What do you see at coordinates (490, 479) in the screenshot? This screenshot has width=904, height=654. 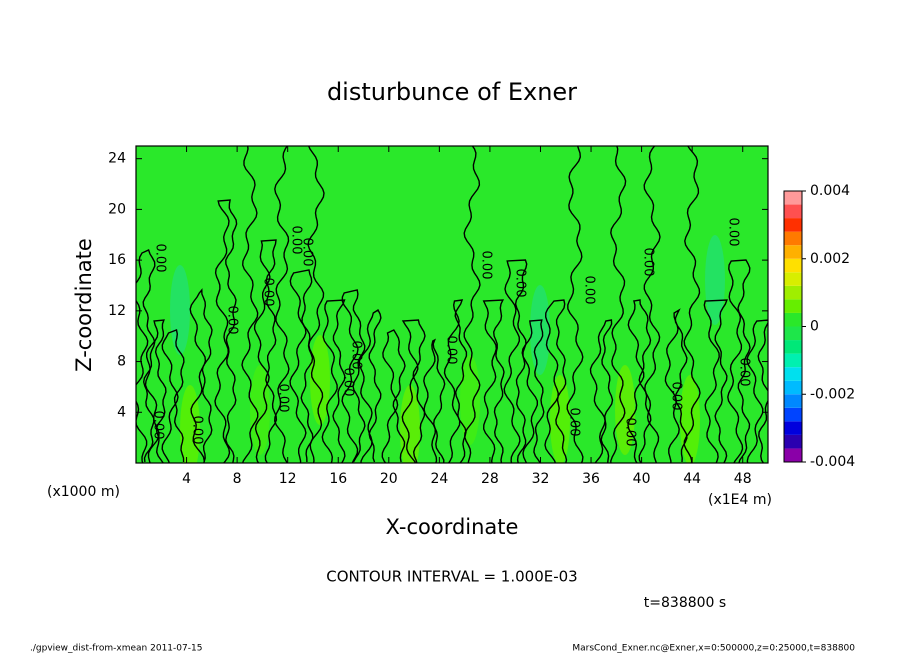 I see `x-tick-label: 28` at bounding box center [490, 479].